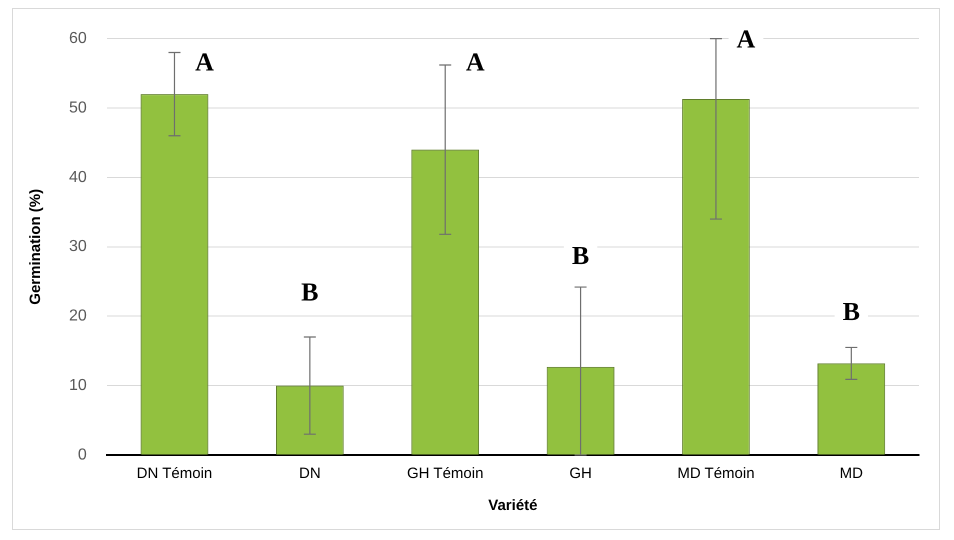  Describe the element at coordinates (35, 246) in the screenshot. I see `y-axis-title: Germination (%)` at that location.